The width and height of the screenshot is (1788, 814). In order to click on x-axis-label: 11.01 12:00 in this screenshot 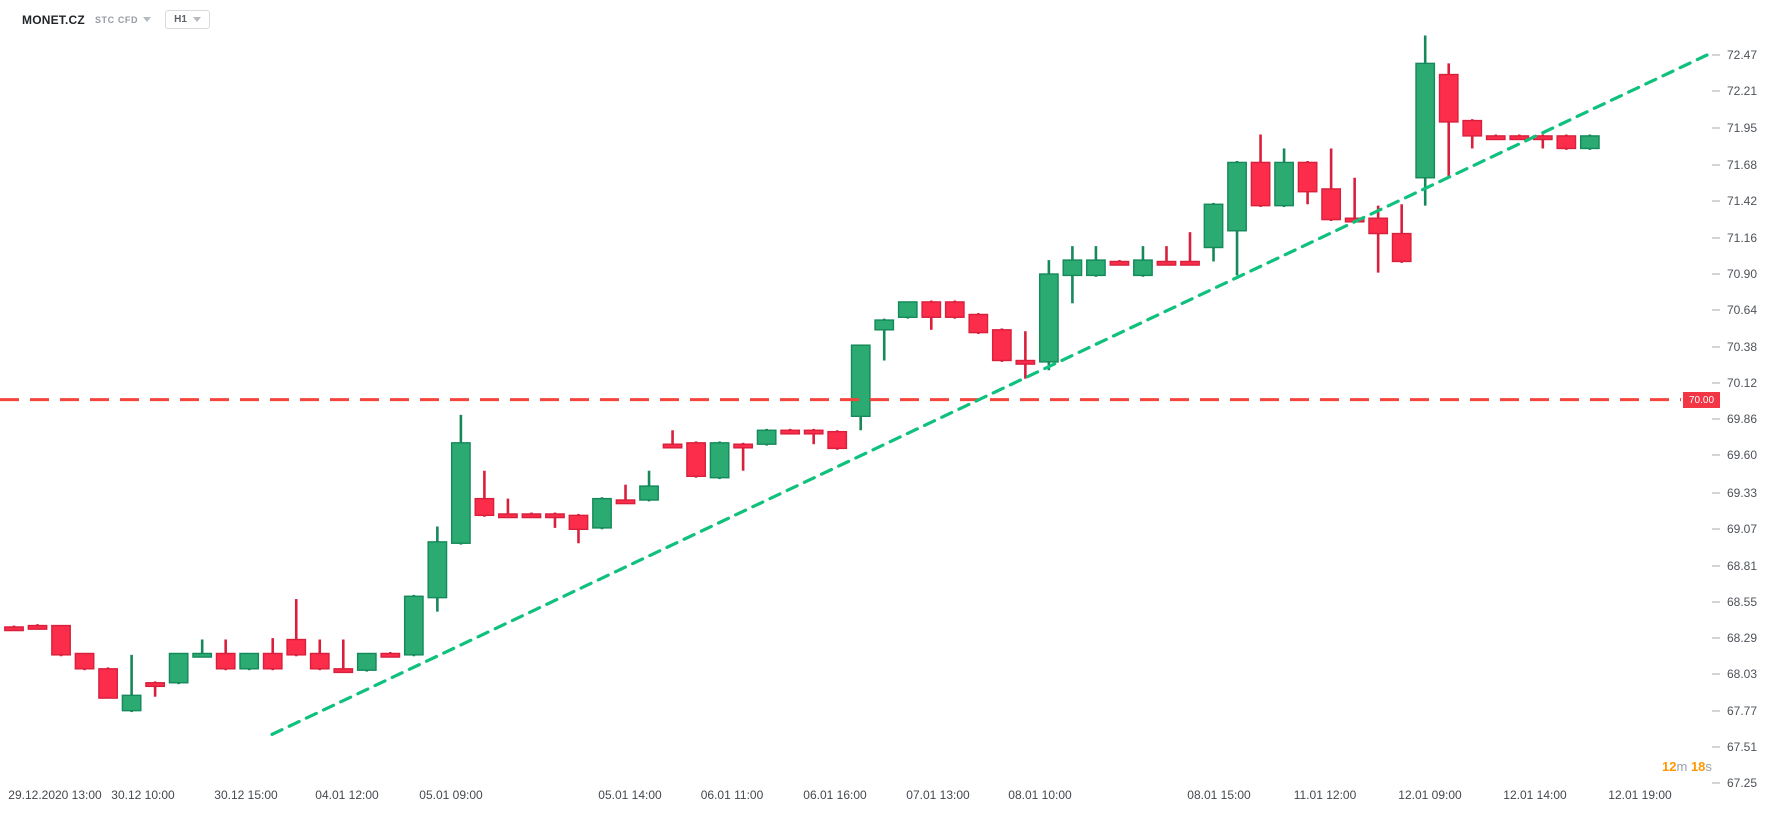, I will do `click(1325, 795)`.